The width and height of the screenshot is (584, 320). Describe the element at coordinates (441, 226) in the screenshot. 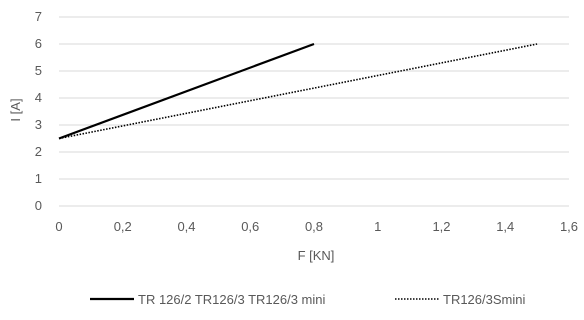

I see `x-tick-label: 1,2` at that location.